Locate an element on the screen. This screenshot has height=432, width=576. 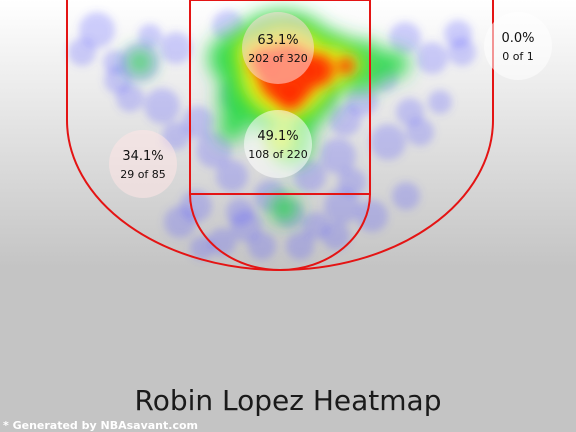
credit-note: * Generated by NBAsavant.com is located at coordinates (100, 425).